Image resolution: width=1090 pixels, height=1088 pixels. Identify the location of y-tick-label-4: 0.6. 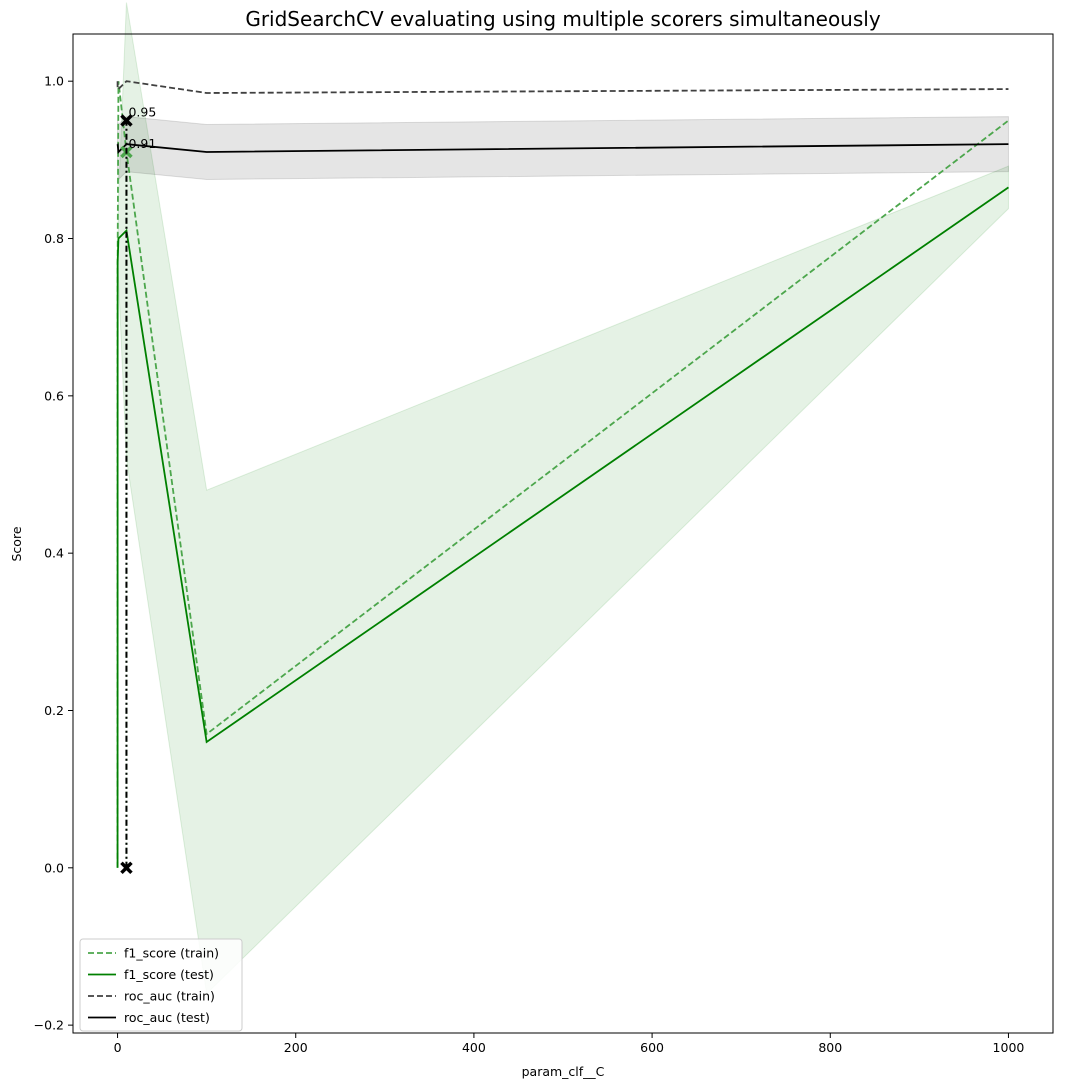
(54, 395).